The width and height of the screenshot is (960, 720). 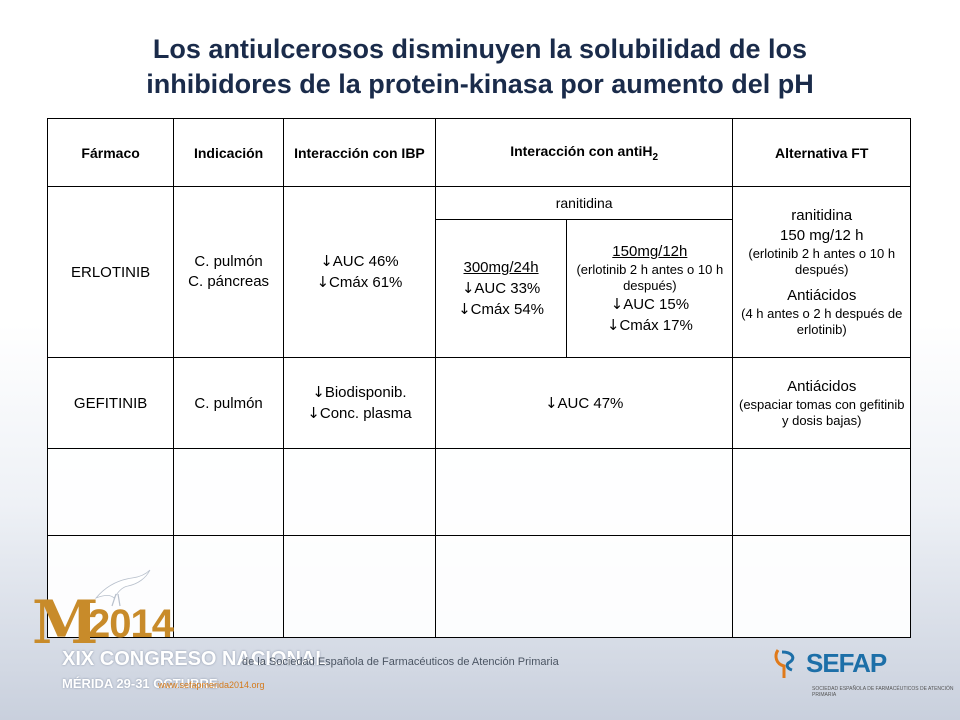 I want to click on header-antih2-label: Interacción con antiH, so click(x=581, y=150).